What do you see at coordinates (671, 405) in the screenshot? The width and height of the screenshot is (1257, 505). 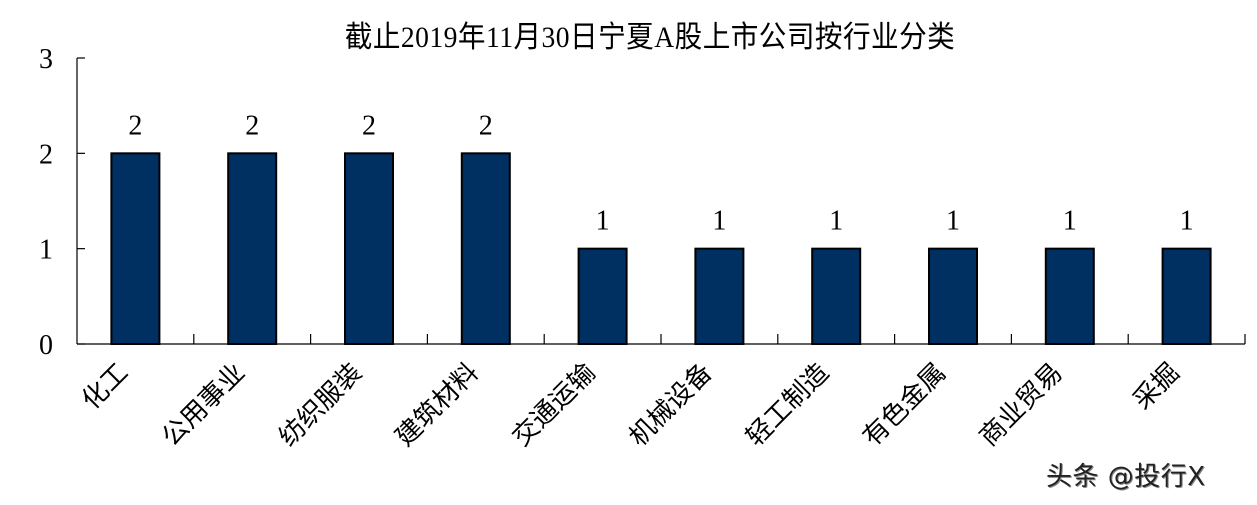 I see `x-tick-label: 机械设备` at bounding box center [671, 405].